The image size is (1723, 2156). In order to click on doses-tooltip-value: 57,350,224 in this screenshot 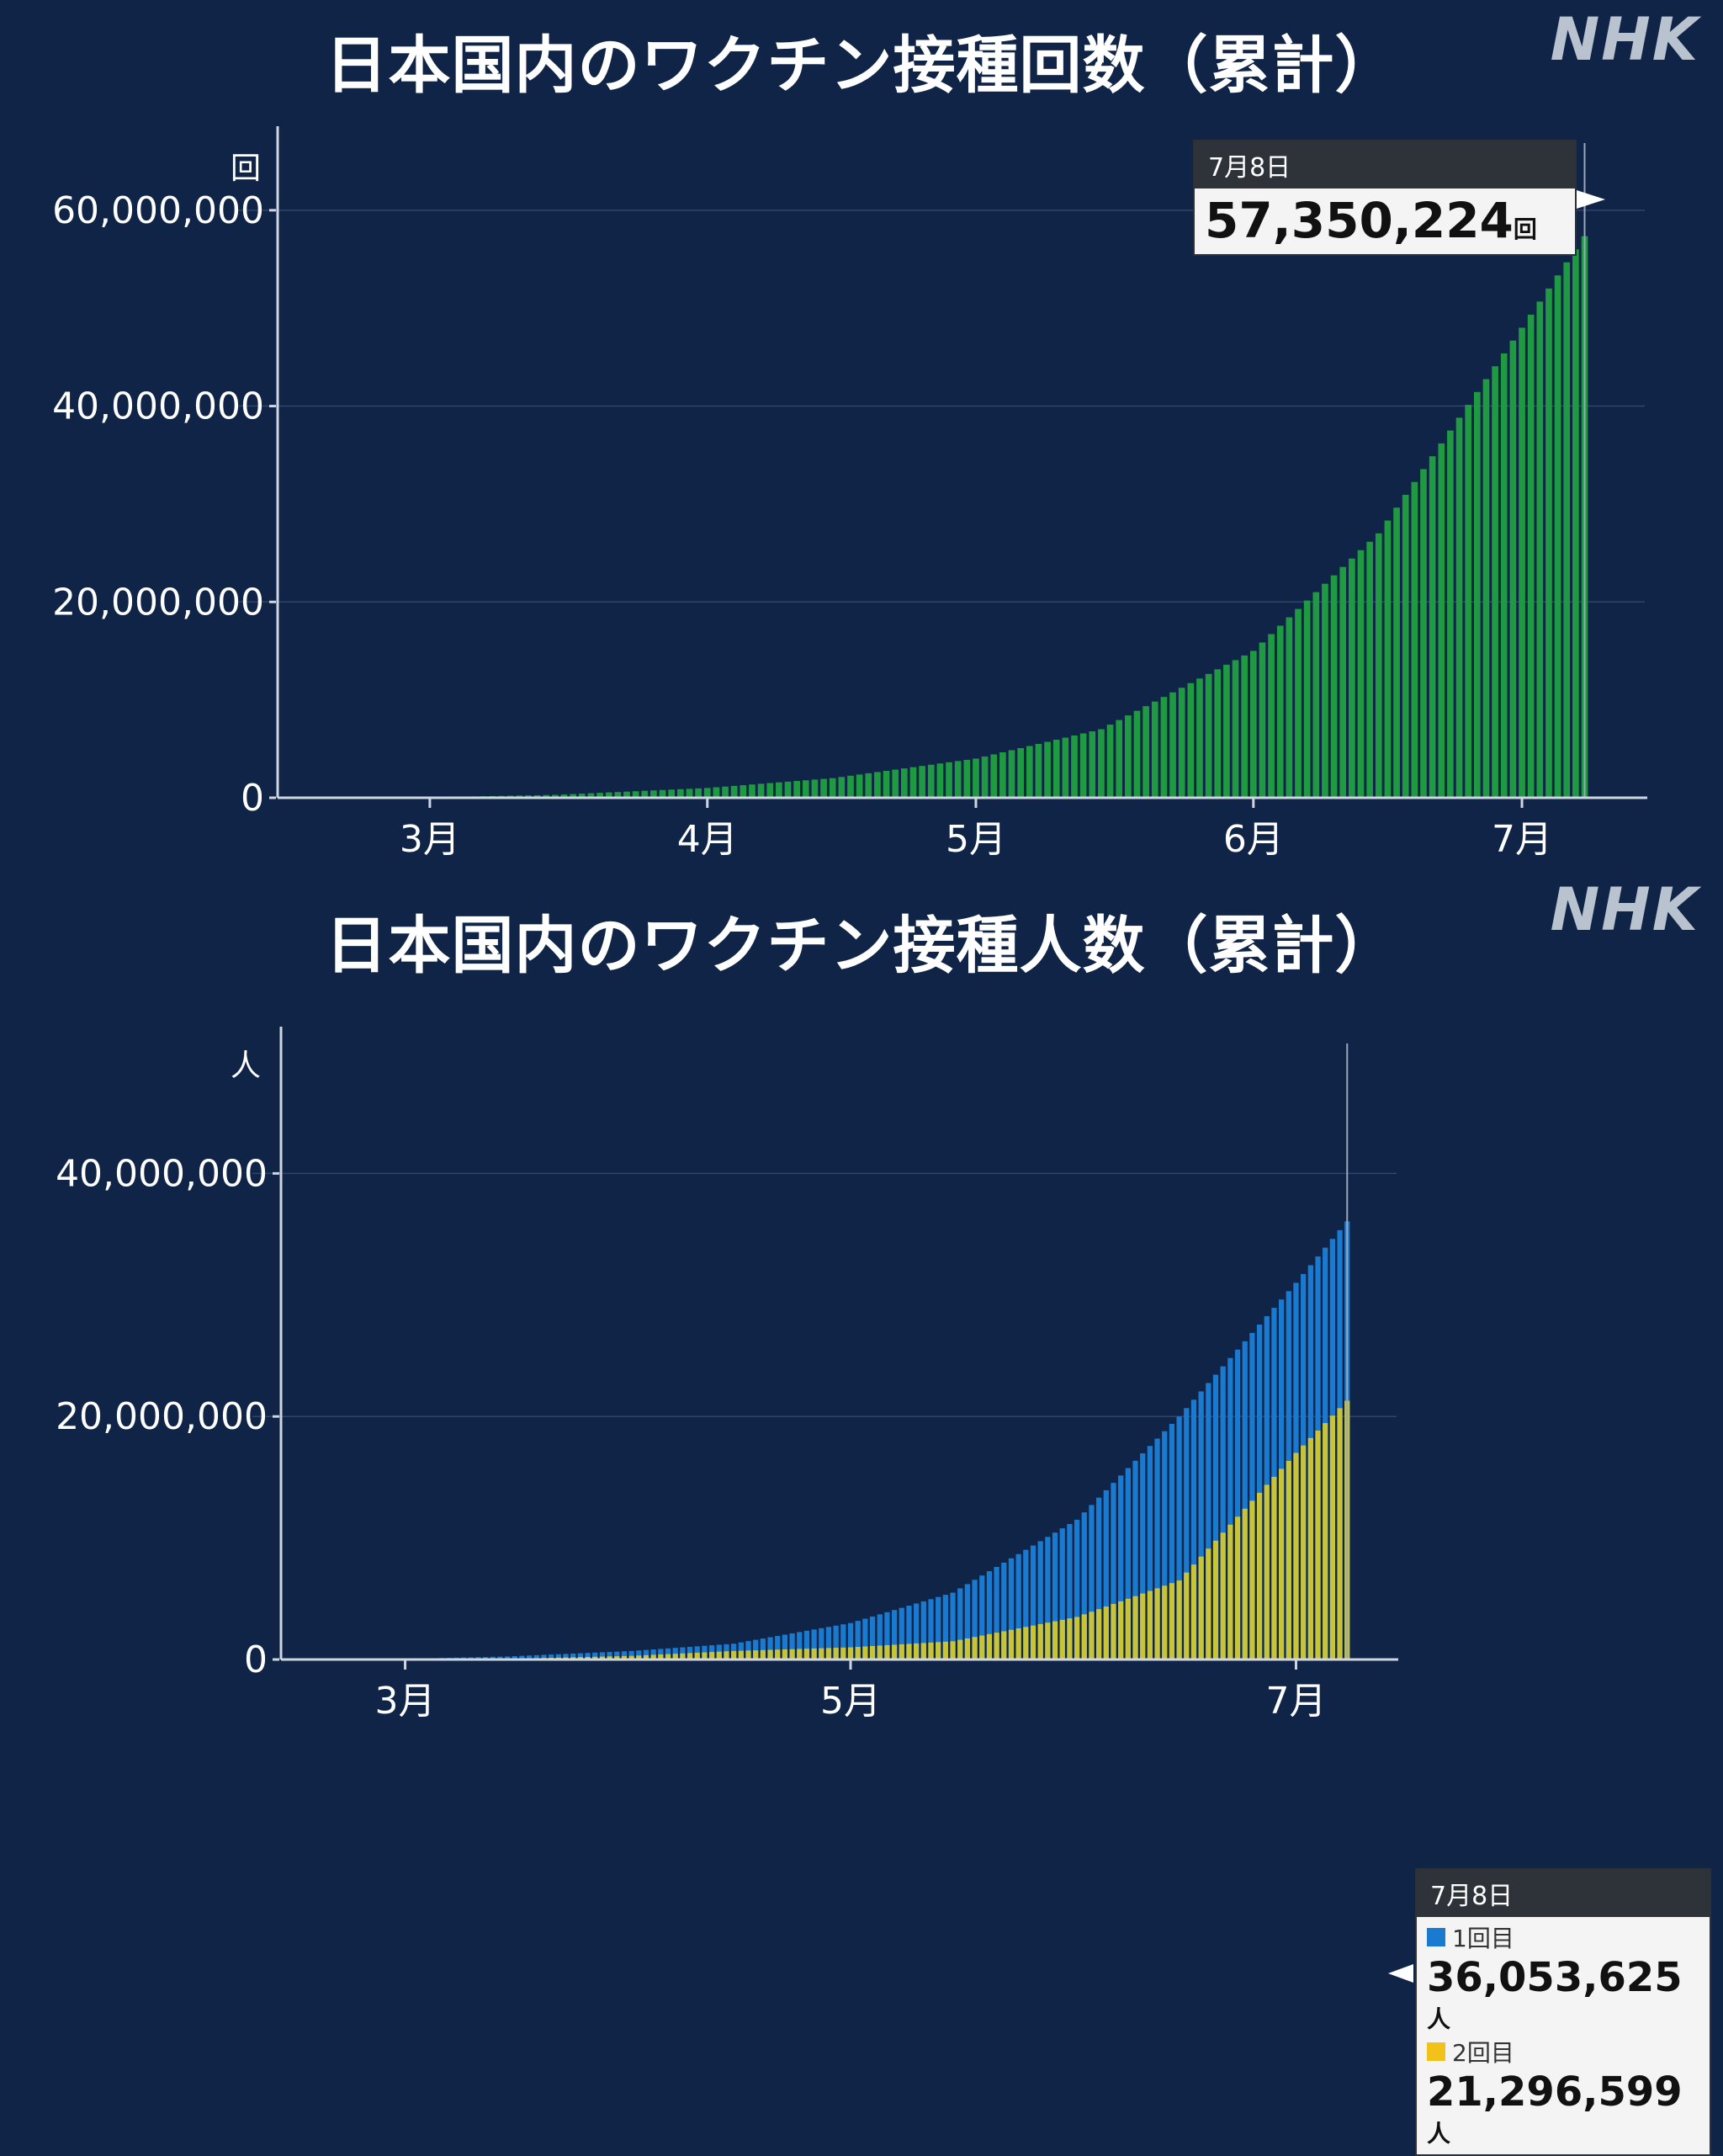, I will do `click(1359, 220)`.